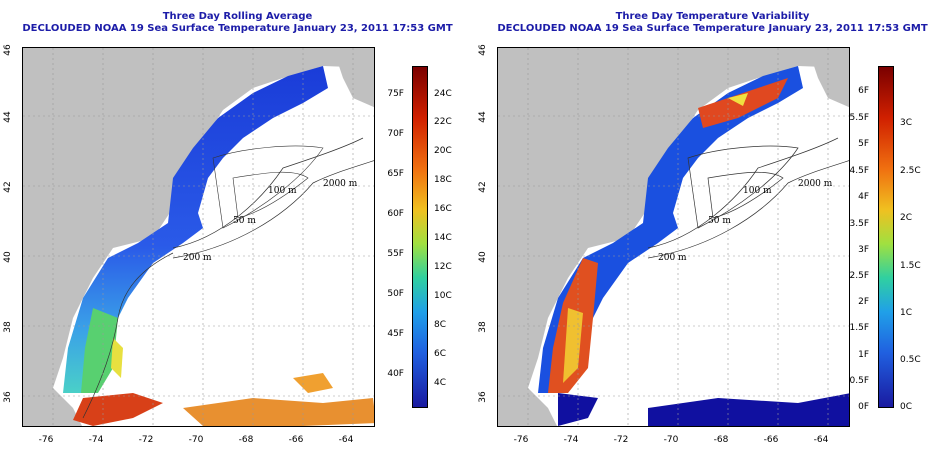  I want to click on colorbar-label-c: 16C, so click(443, 209).